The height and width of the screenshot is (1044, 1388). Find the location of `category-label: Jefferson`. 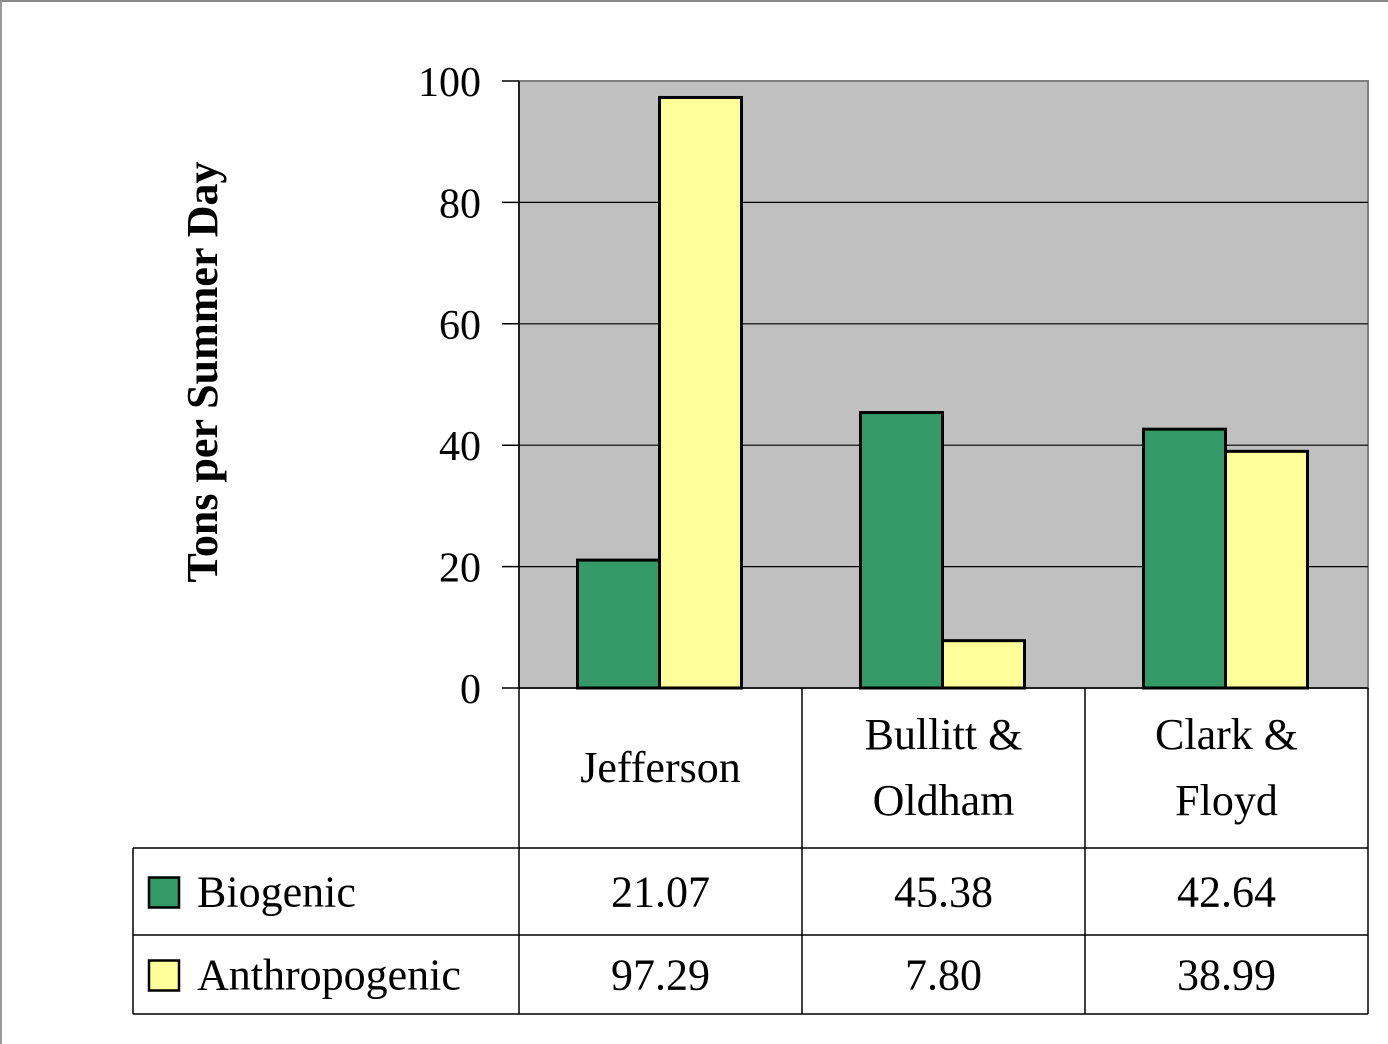

category-label: Jefferson is located at coordinates (660, 767).